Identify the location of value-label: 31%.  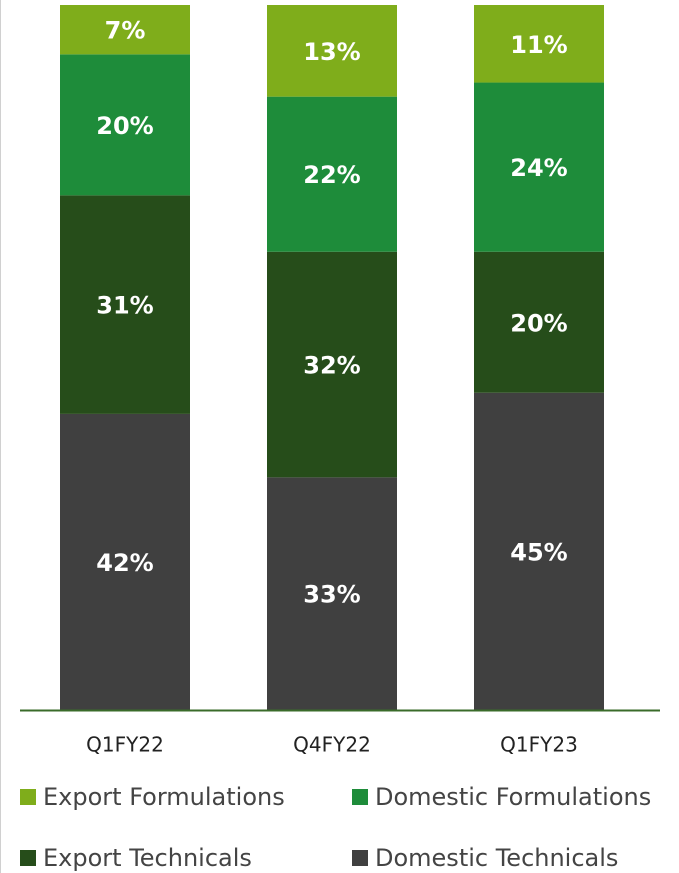
(124, 306).